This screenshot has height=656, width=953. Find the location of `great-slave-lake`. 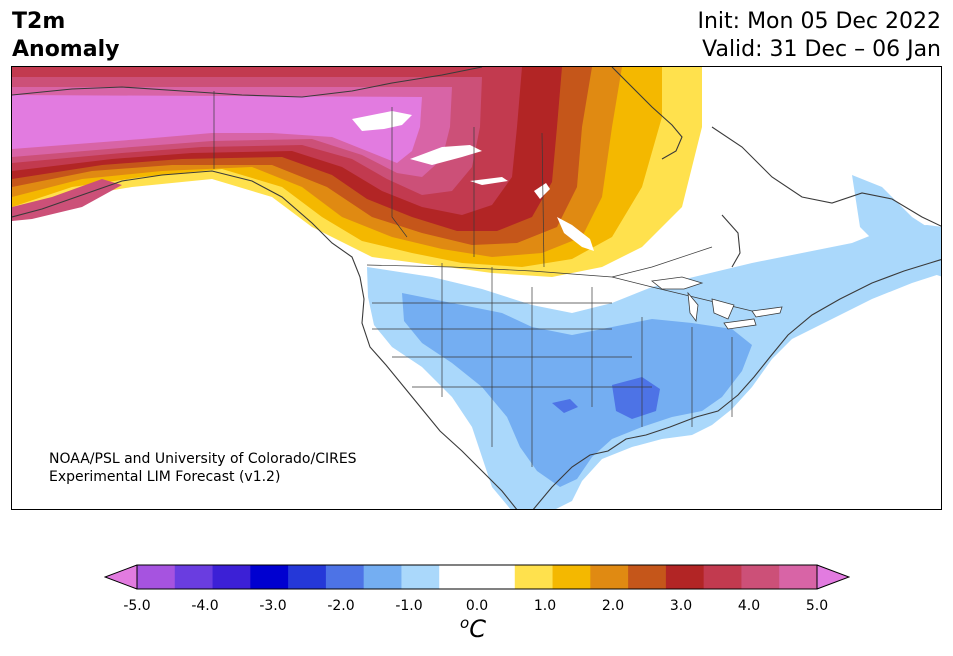

great-slave-lake is located at coordinates (446, 155).